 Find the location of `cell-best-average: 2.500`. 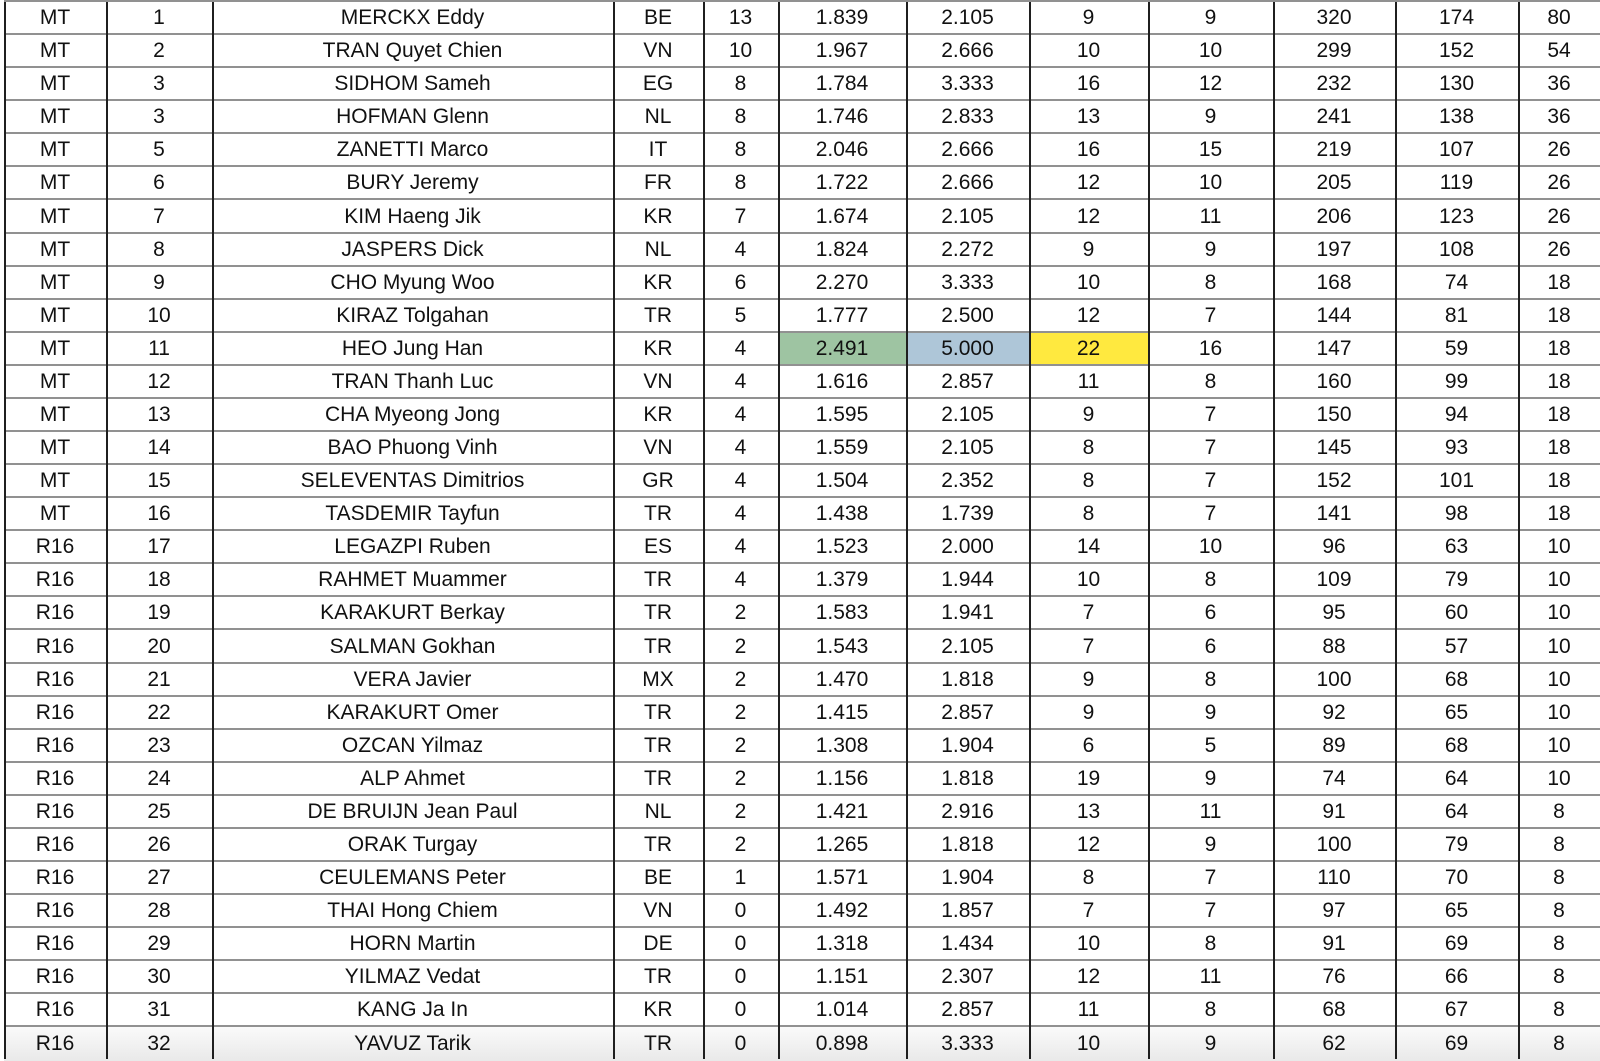

cell-best-average: 2.500 is located at coordinates (967, 315).